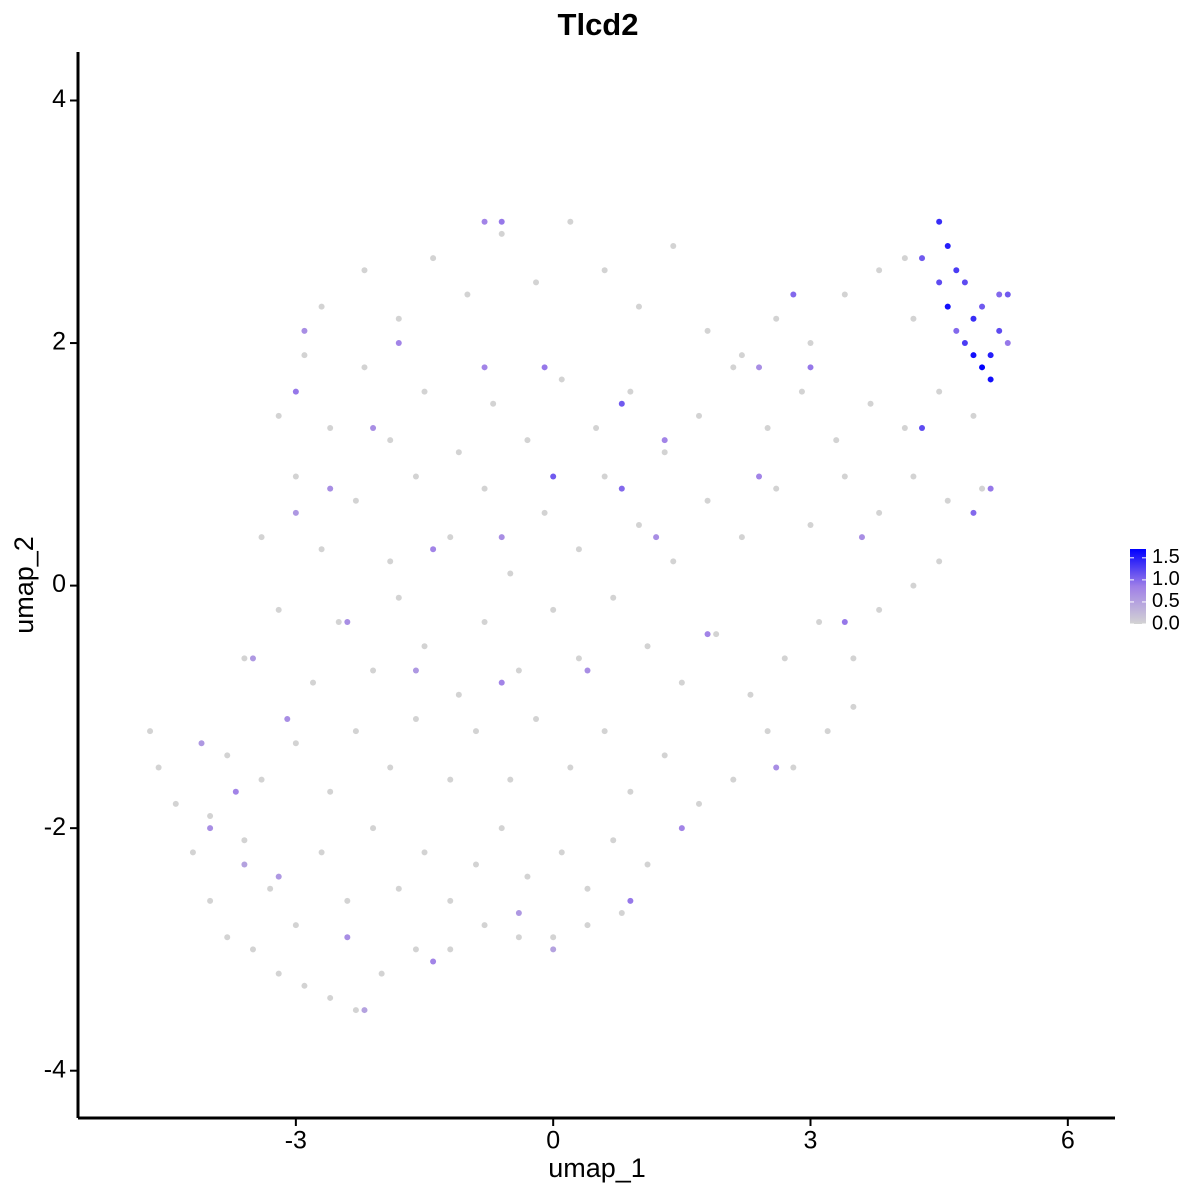 This screenshot has height=1200, width=1200. What do you see at coordinates (811, 1141) in the screenshot?
I see `x-tick-label: 3` at bounding box center [811, 1141].